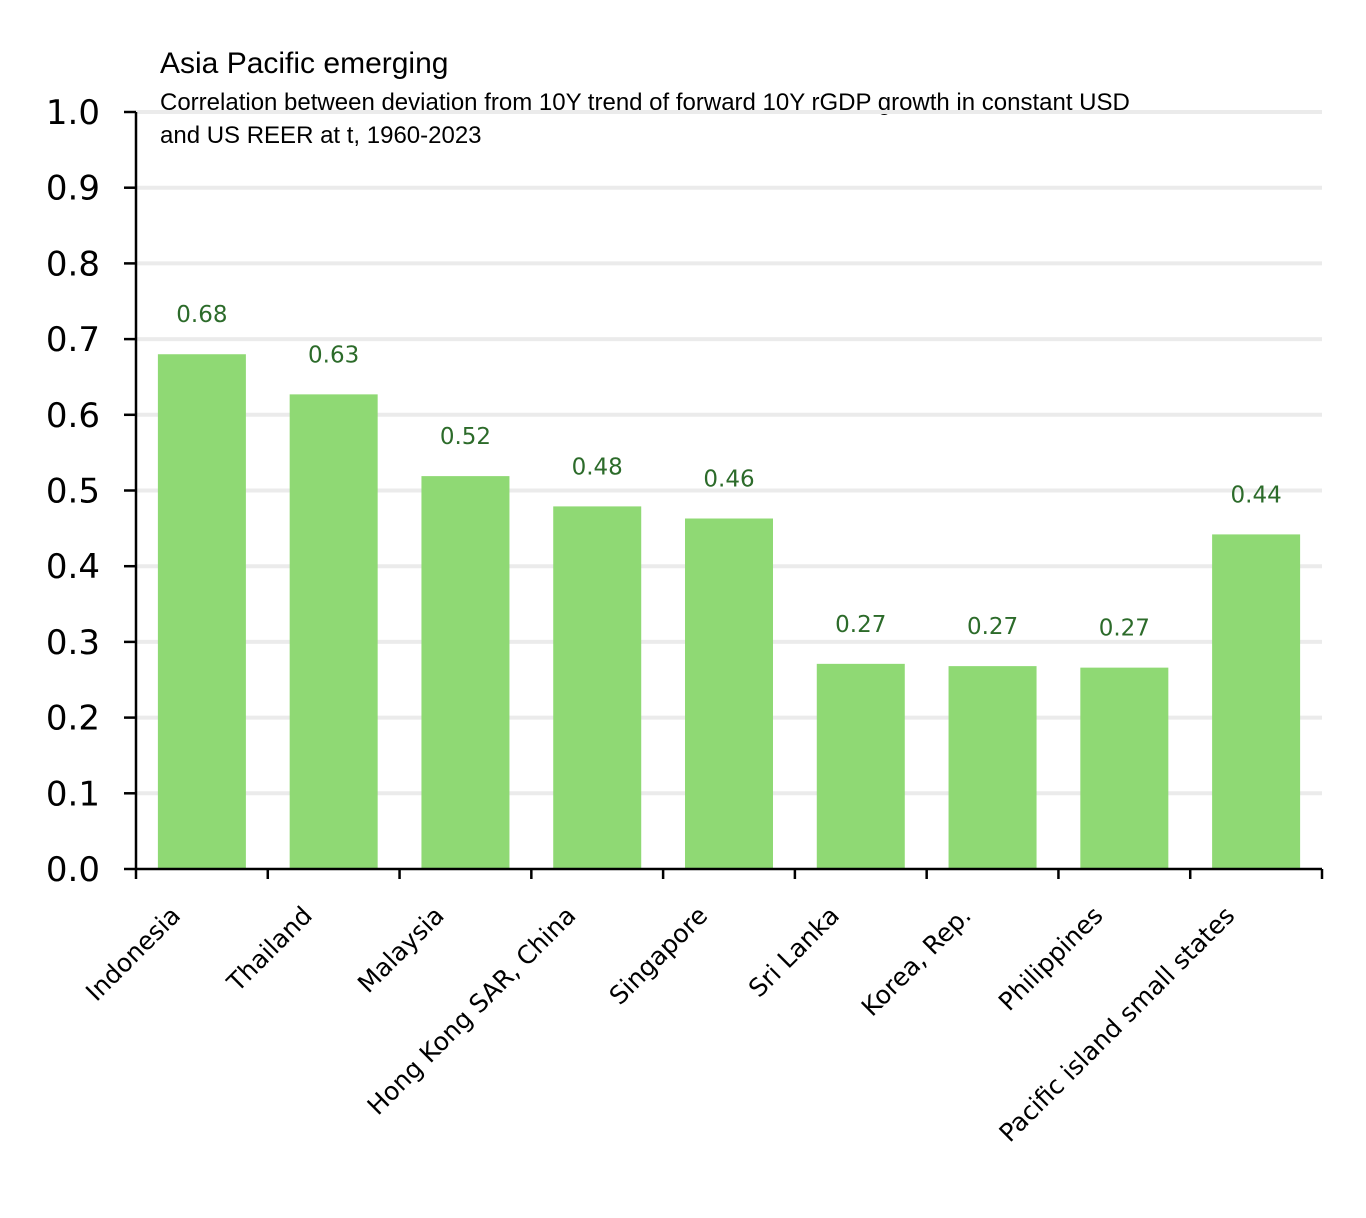 Image resolution: width=1366 pixels, height=1218 pixels. I want to click on x-tick-label: Indonesia, so click(133, 954).